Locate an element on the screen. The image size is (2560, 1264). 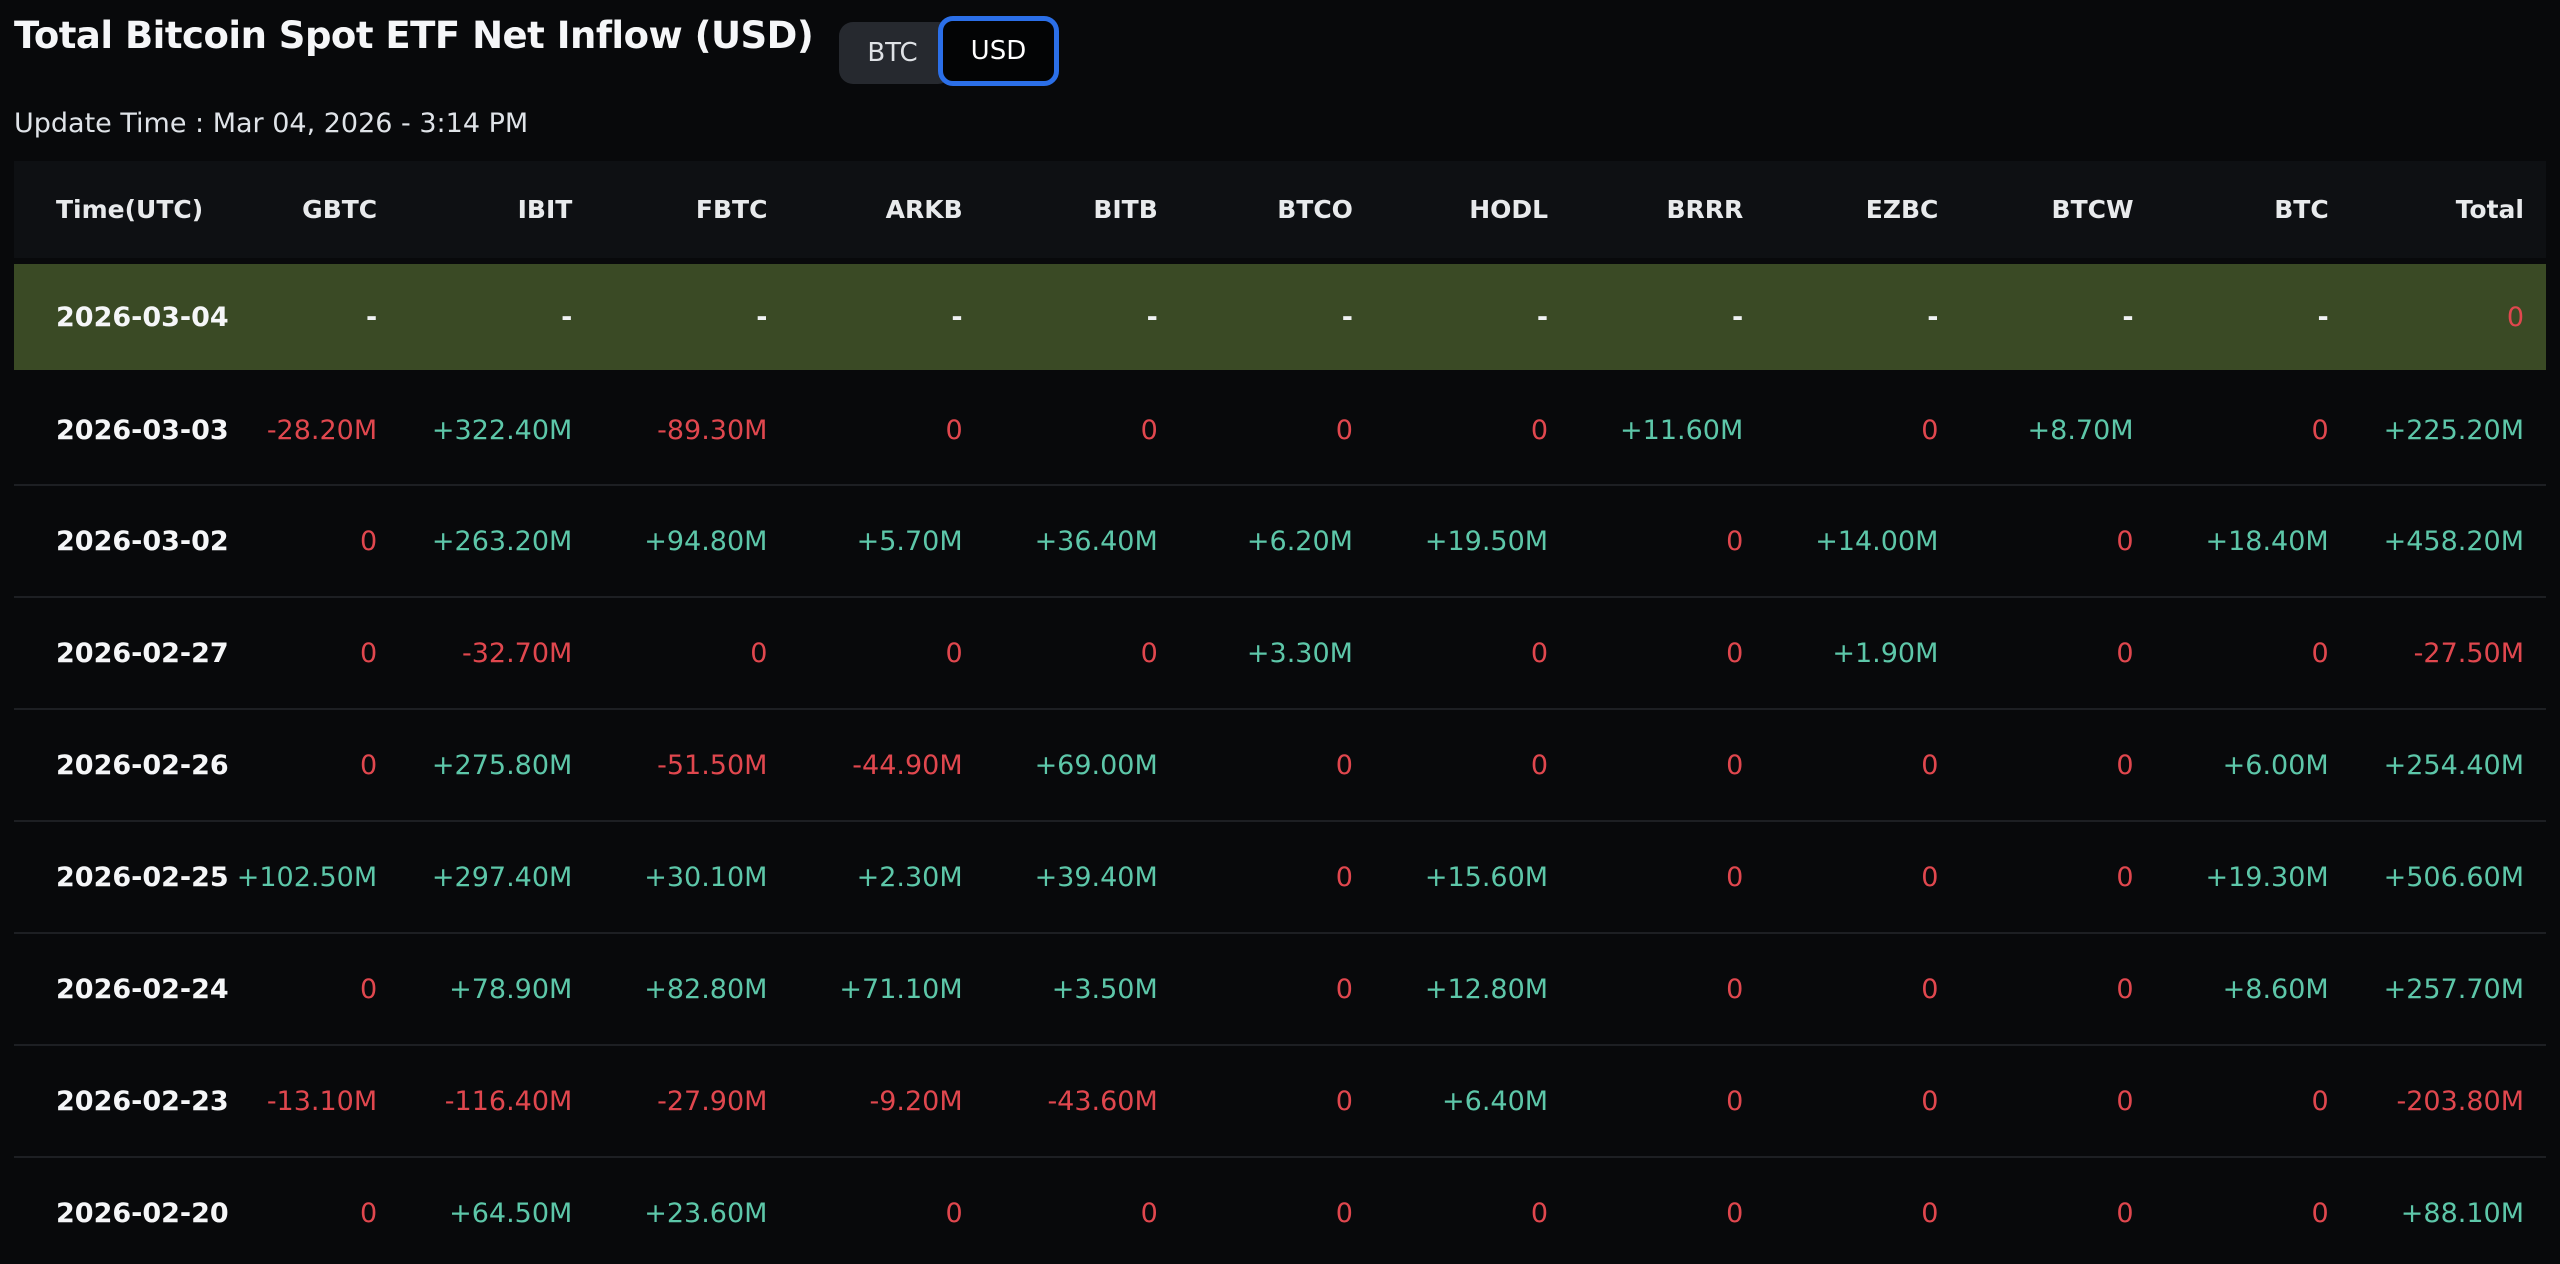
column-header-arkb: ARKB is located at coordinates (924, 209).